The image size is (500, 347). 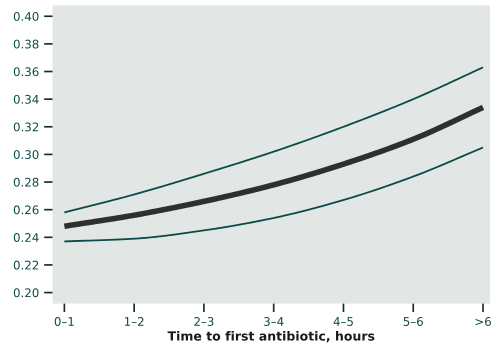 I want to click on y-tick-label: 0.32, so click(x=26, y=127).